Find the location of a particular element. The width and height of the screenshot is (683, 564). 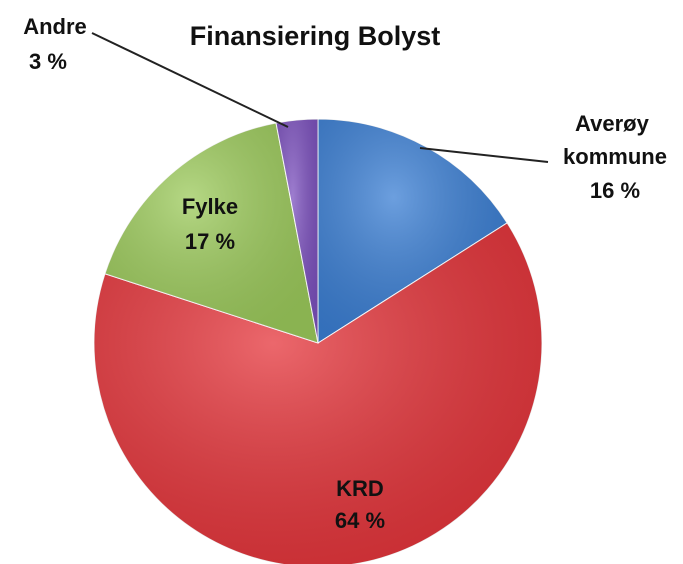

slice-label: Averøy kommune is located at coordinates (615, 140).